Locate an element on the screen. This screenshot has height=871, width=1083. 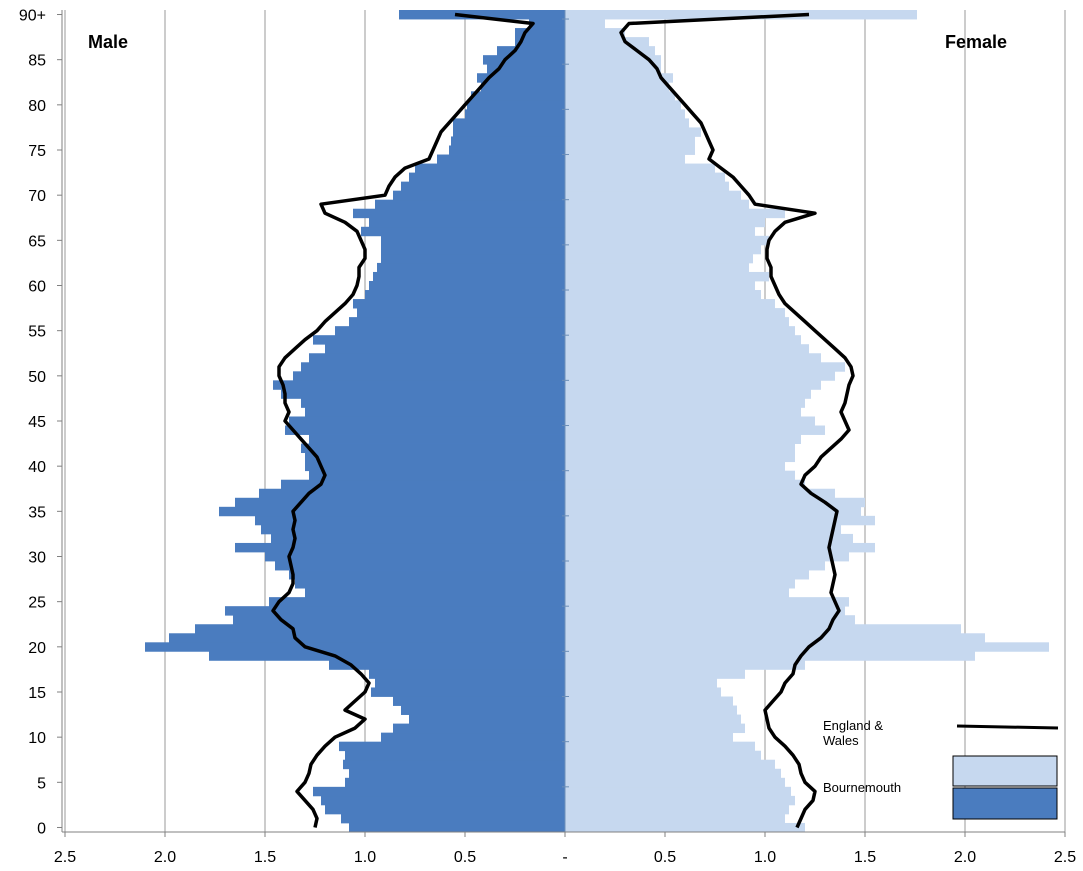
y-tick-label: 0 is located at coordinates (41, 828).